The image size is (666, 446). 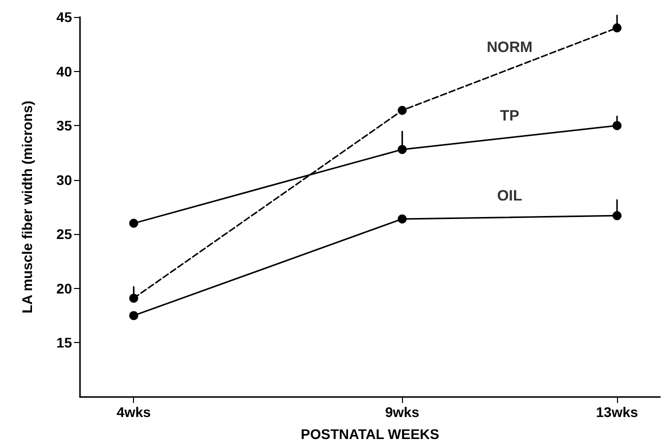 I want to click on y-tick-label: 35, so click(x=64, y=126).